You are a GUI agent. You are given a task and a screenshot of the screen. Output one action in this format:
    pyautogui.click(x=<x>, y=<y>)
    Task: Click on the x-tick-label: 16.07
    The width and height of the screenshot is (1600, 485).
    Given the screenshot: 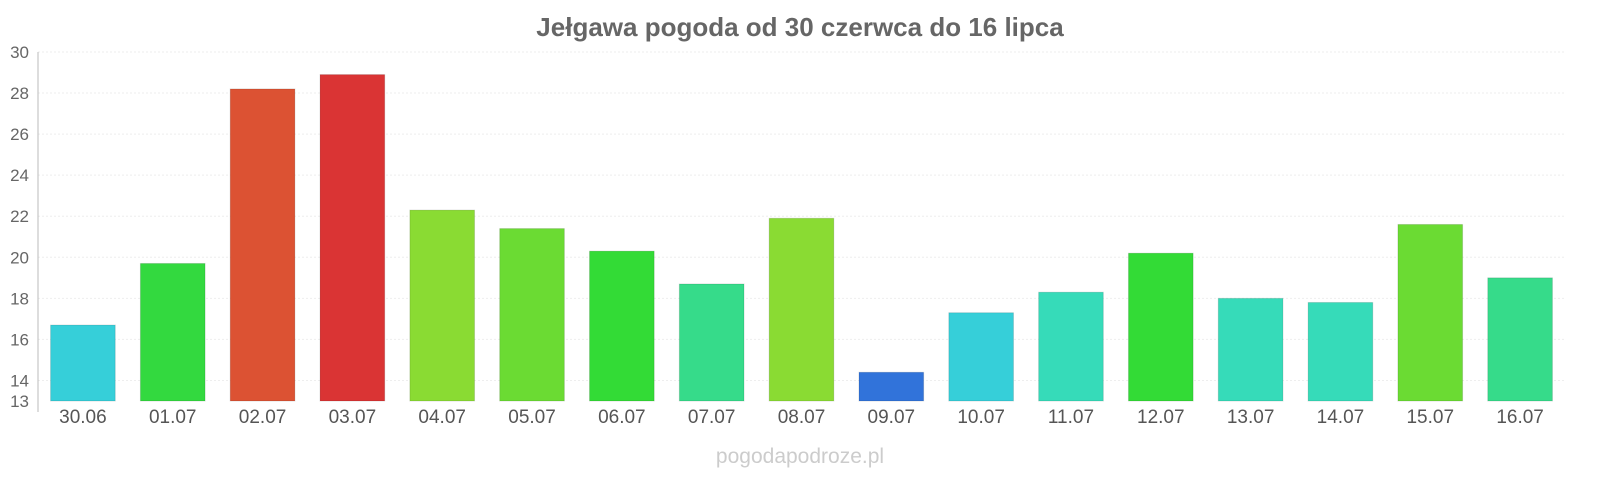 What is the action you would take?
    pyautogui.click(x=1520, y=417)
    